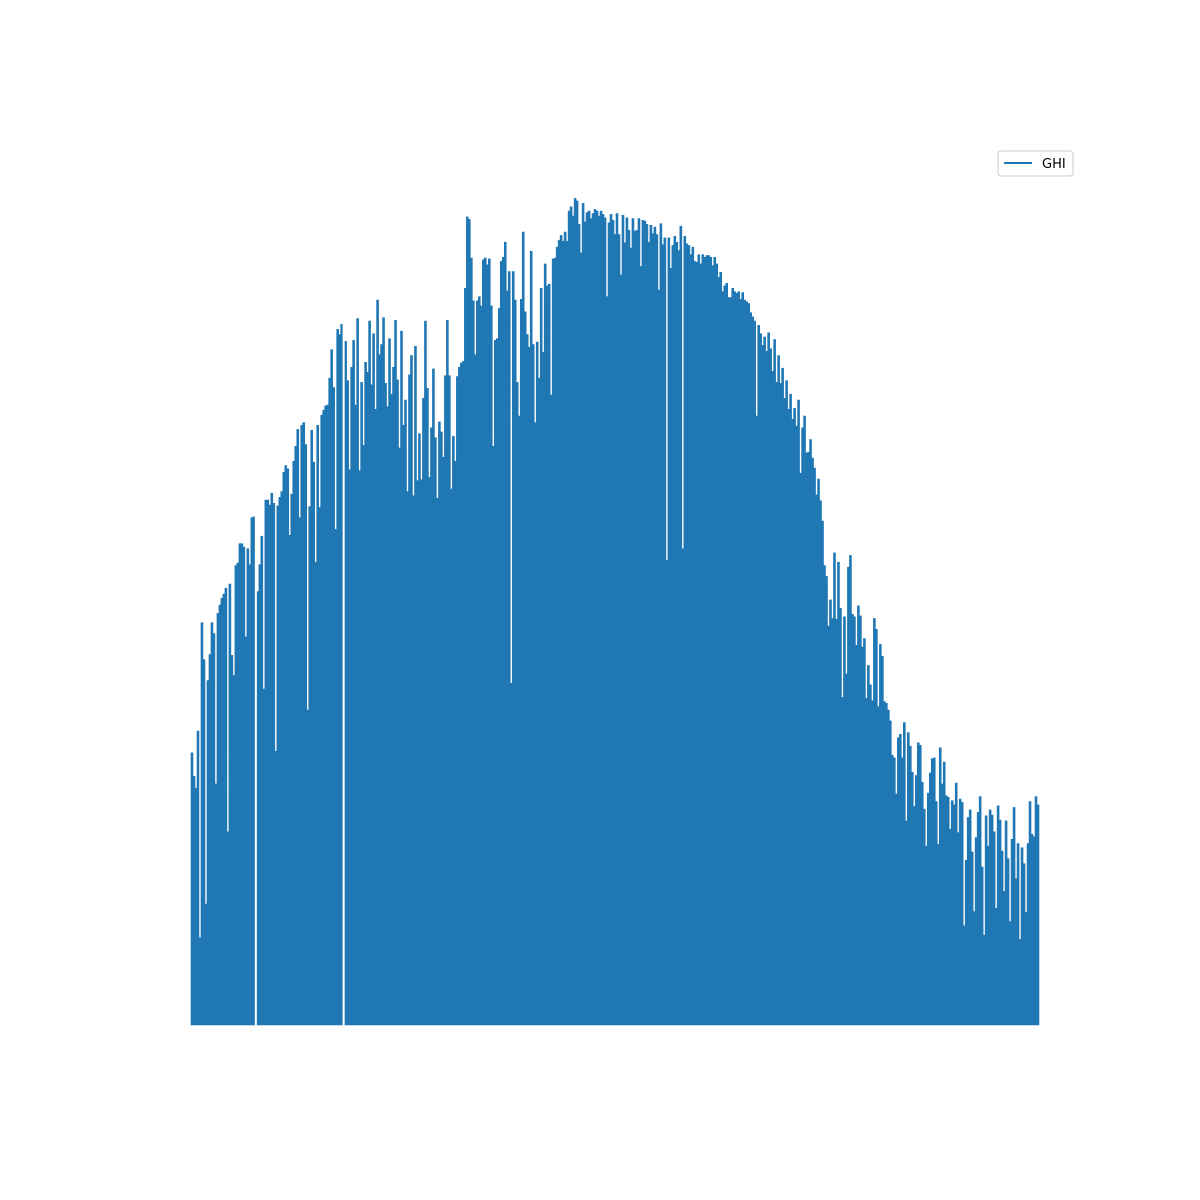 The width and height of the screenshot is (1200, 1200). I want to click on legend-label-ghi: GHI, so click(1054, 164).